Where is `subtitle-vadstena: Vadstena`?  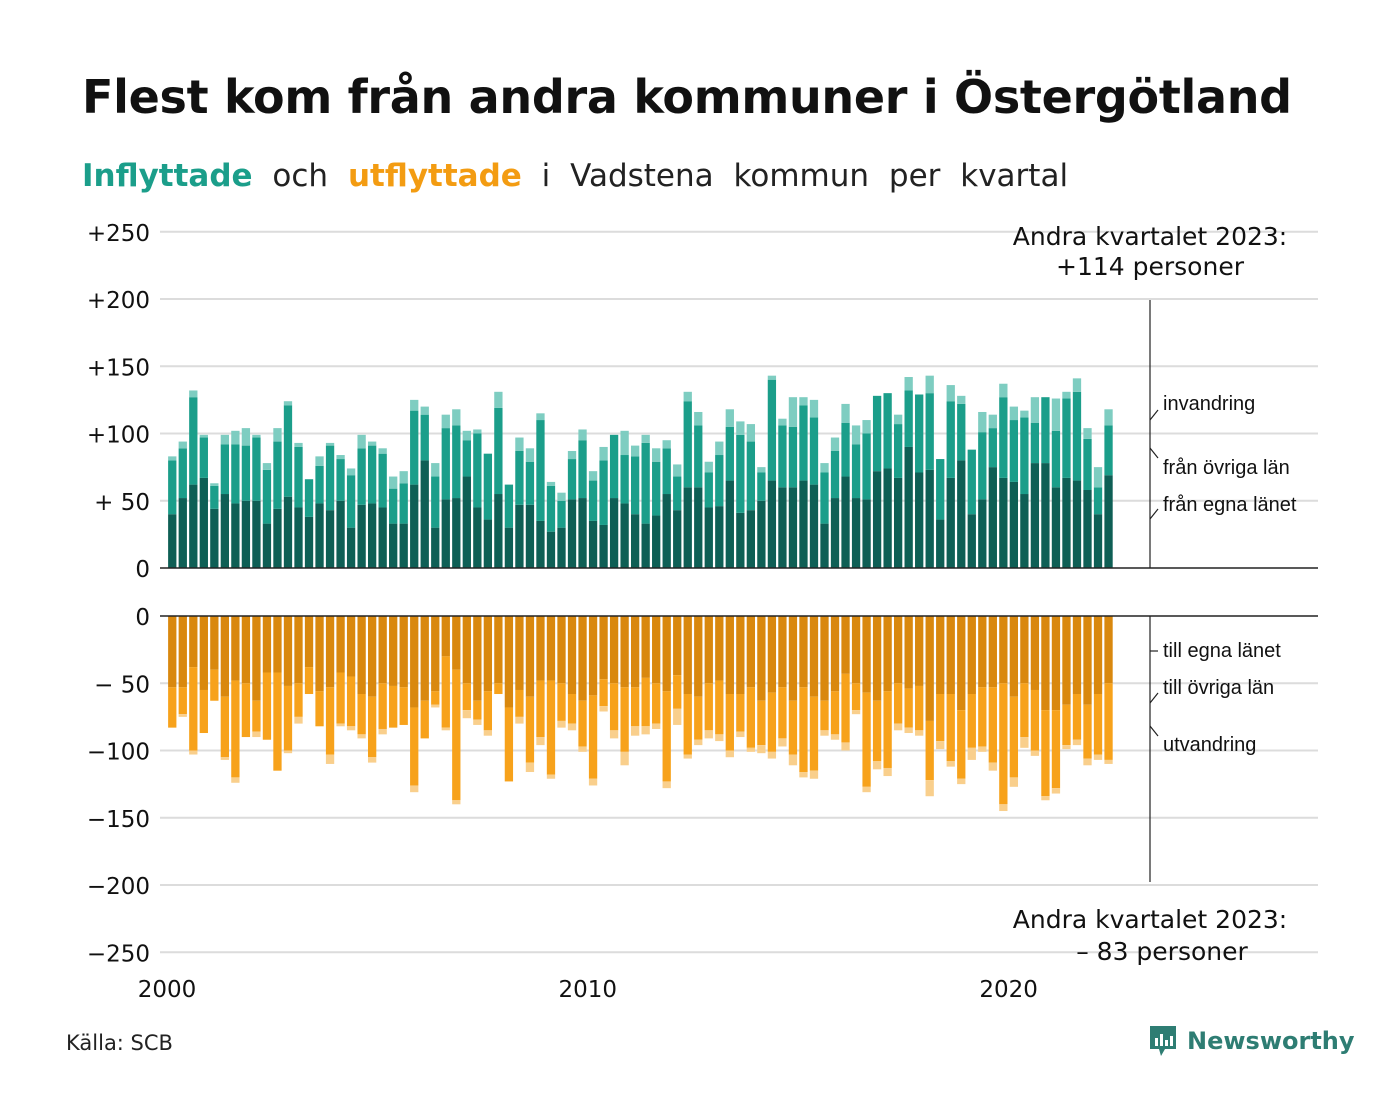 subtitle-vadstena: Vadstena is located at coordinates (642, 176).